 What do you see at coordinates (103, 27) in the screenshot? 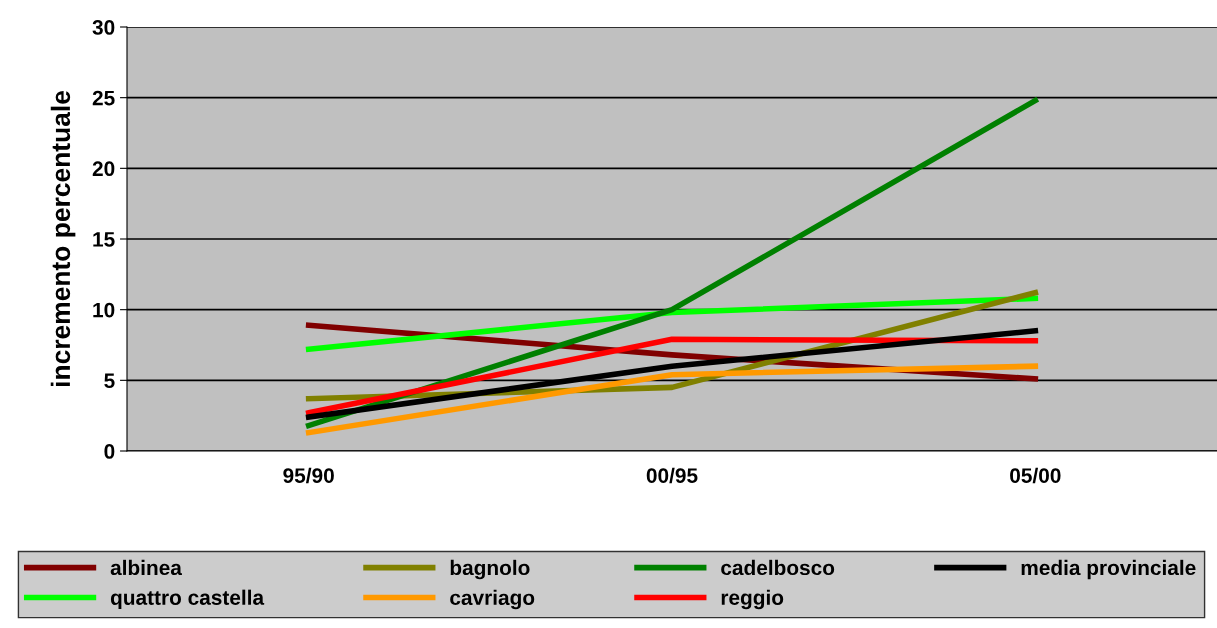
I see `y-tick-label: 30` at bounding box center [103, 27].